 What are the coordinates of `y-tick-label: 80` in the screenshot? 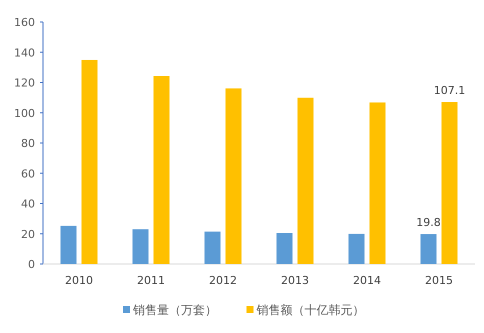 It's located at (28, 143).